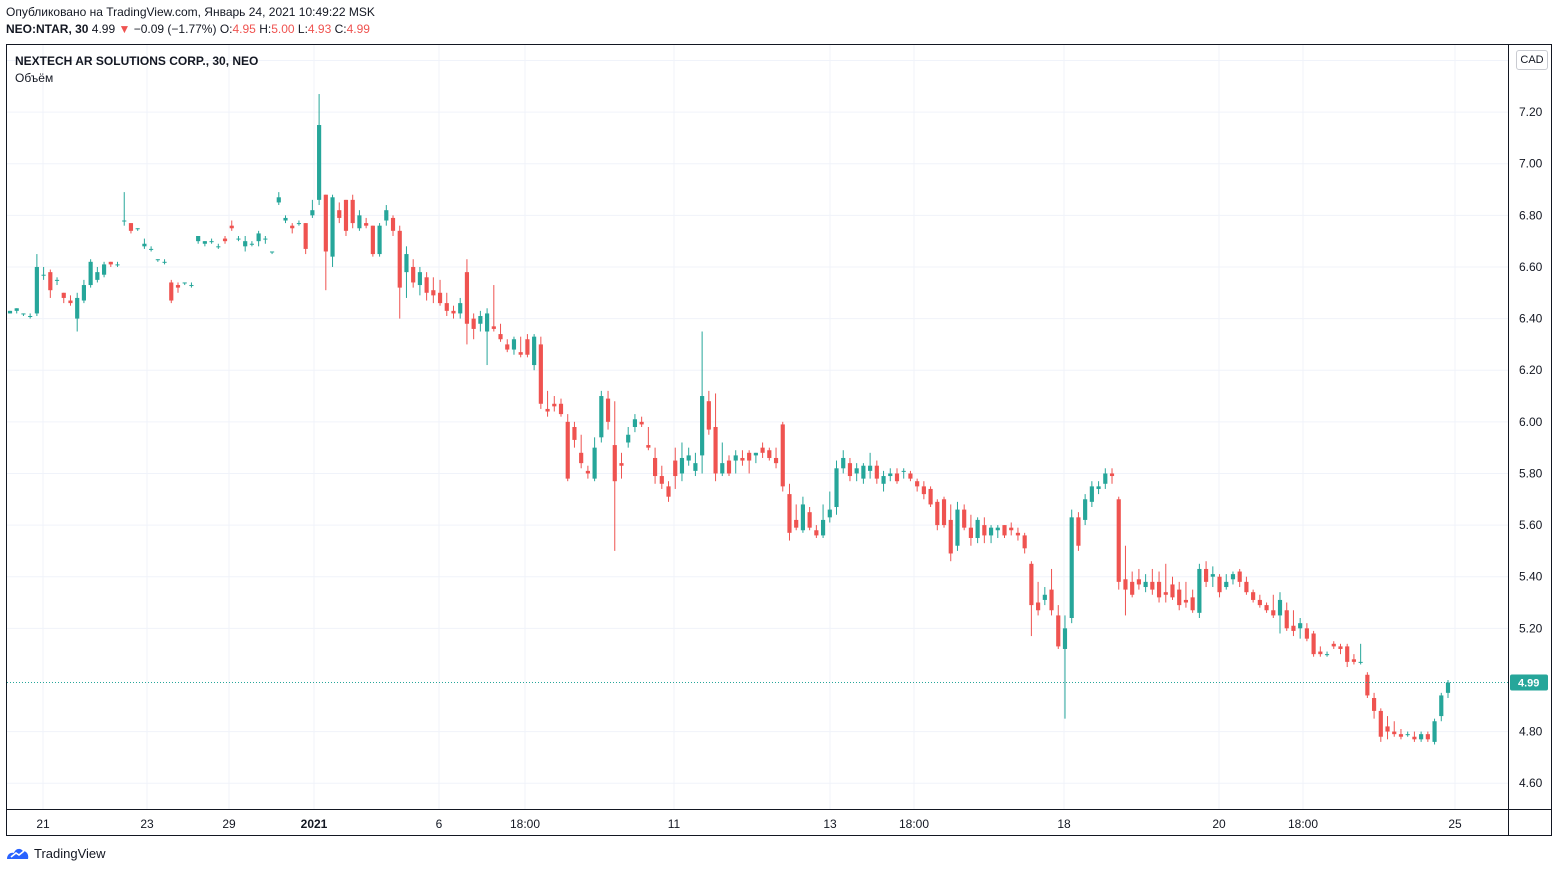 This screenshot has height=873, width=1560. Describe the element at coordinates (1531, 319) in the screenshot. I see `y-tick-label: 6.40` at that location.